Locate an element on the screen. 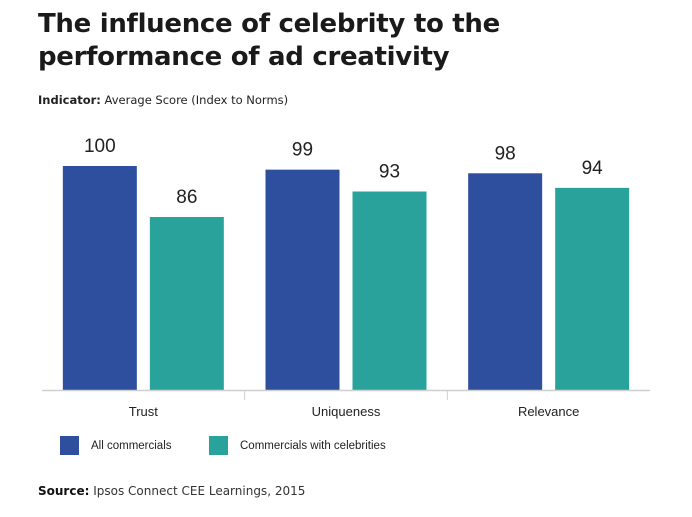 The height and width of the screenshot is (517, 692). legend-label-all-commercials: All commercials is located at coordinates (131, 445).